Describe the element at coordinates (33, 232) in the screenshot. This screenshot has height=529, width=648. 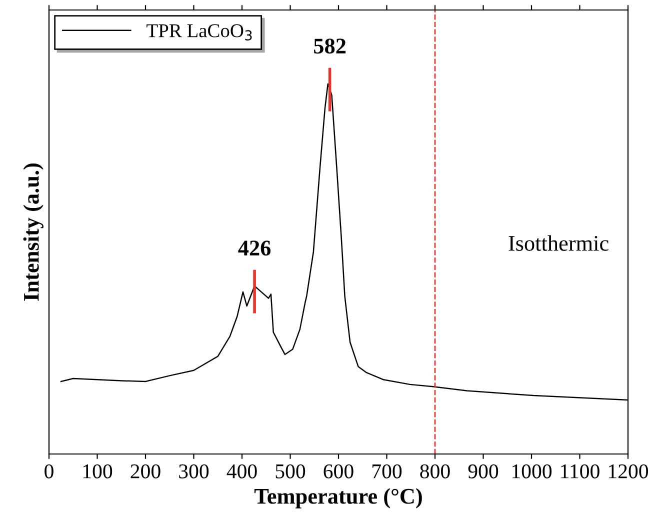
I see `y-axis-title: Intensity (a.u.)` at that location.